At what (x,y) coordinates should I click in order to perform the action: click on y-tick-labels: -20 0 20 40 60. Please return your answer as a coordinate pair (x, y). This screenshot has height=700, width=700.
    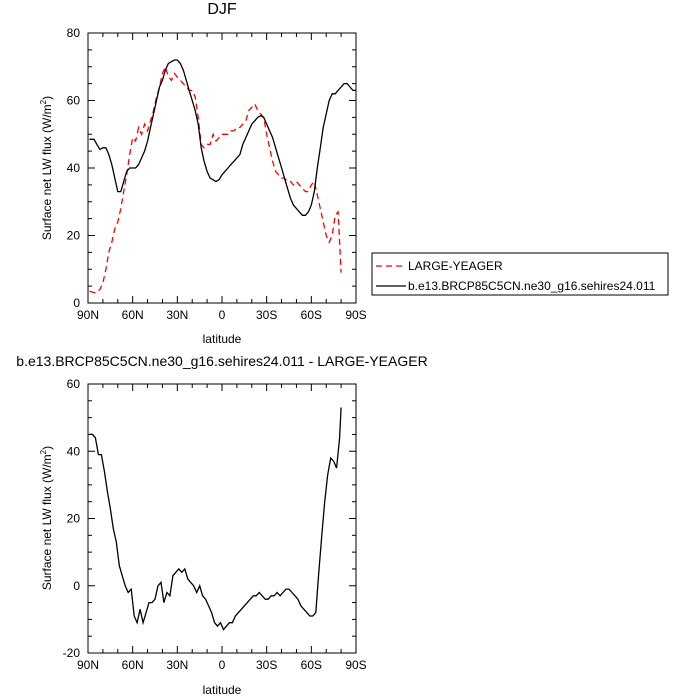
    Looking at the image, I should click on (72, 518).